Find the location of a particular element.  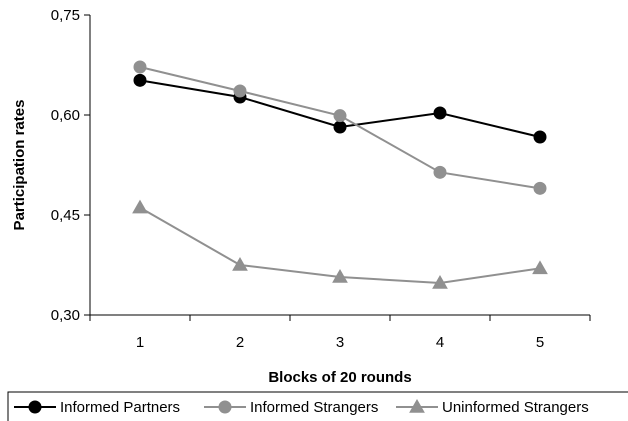

y-tick-label: 0,75 is located at coordinates (65, 15).